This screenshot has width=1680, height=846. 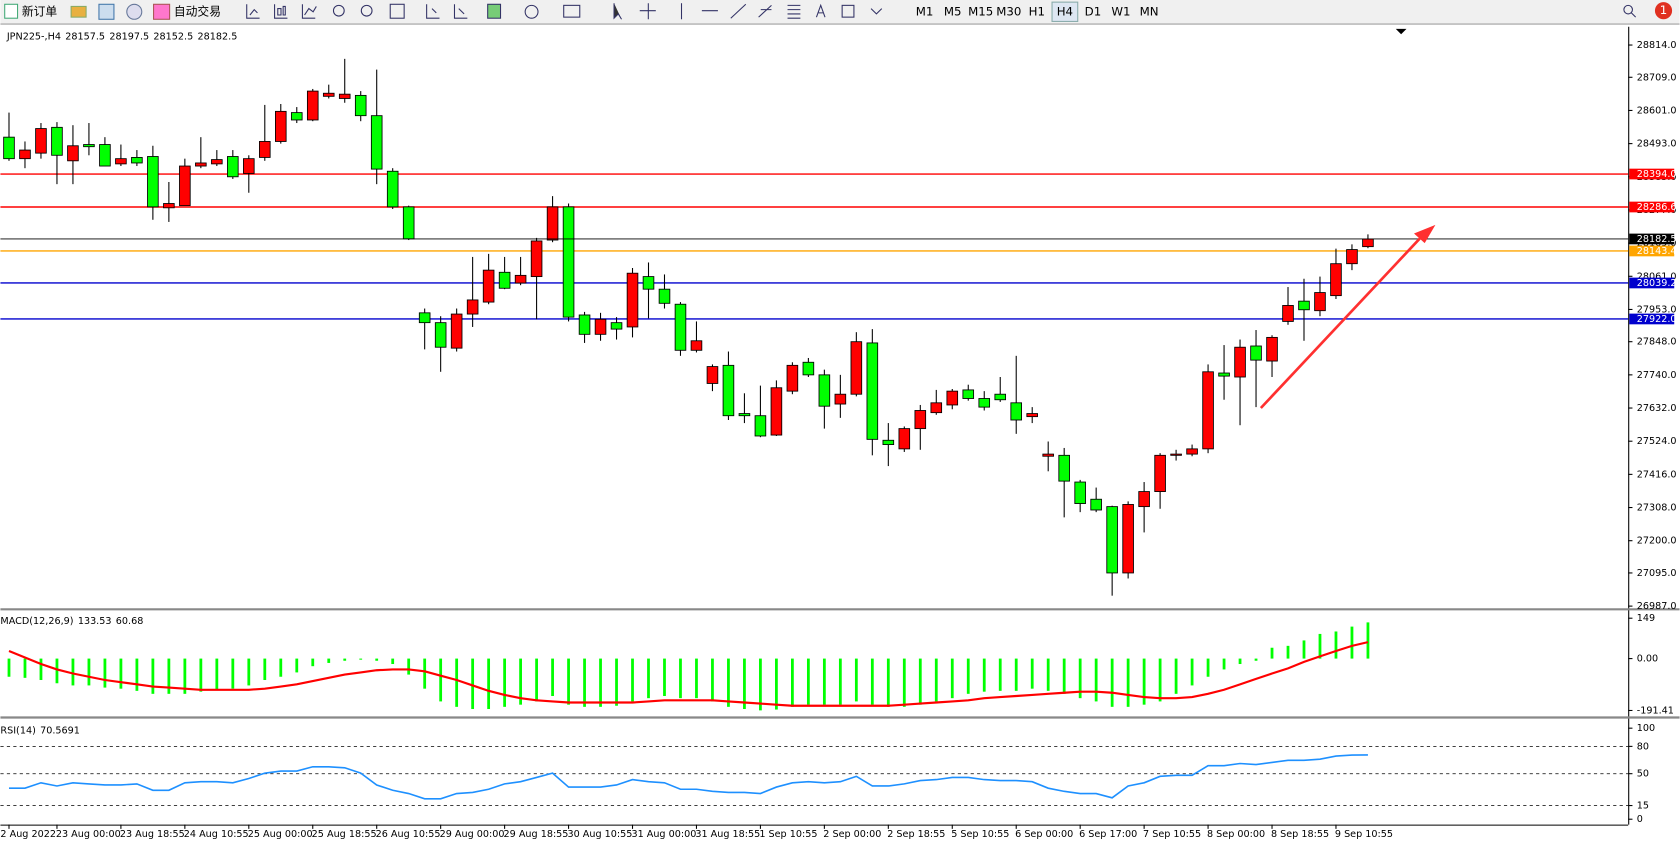 What do you see at coordinates (1065, 11) in the screenshot?
I see `timeframe-button: H4` at bounding box center [1065, 11].